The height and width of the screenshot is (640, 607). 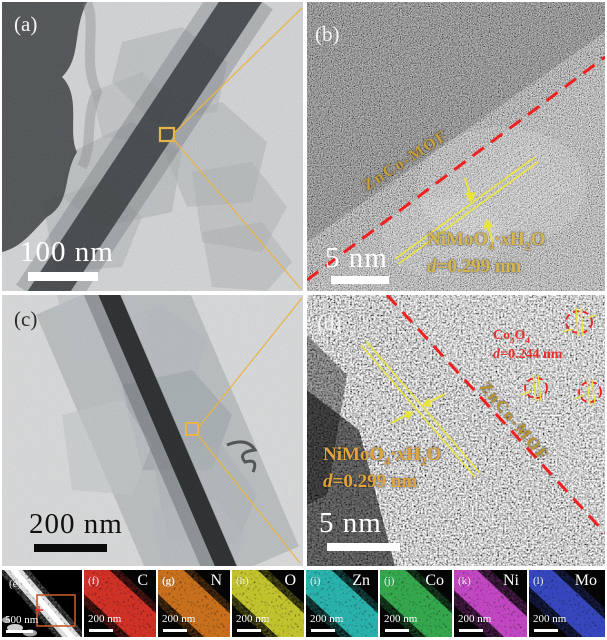 I want to click on panel-g-eds-map-N: (g) N 200 nm, so click(x=194, y=603).